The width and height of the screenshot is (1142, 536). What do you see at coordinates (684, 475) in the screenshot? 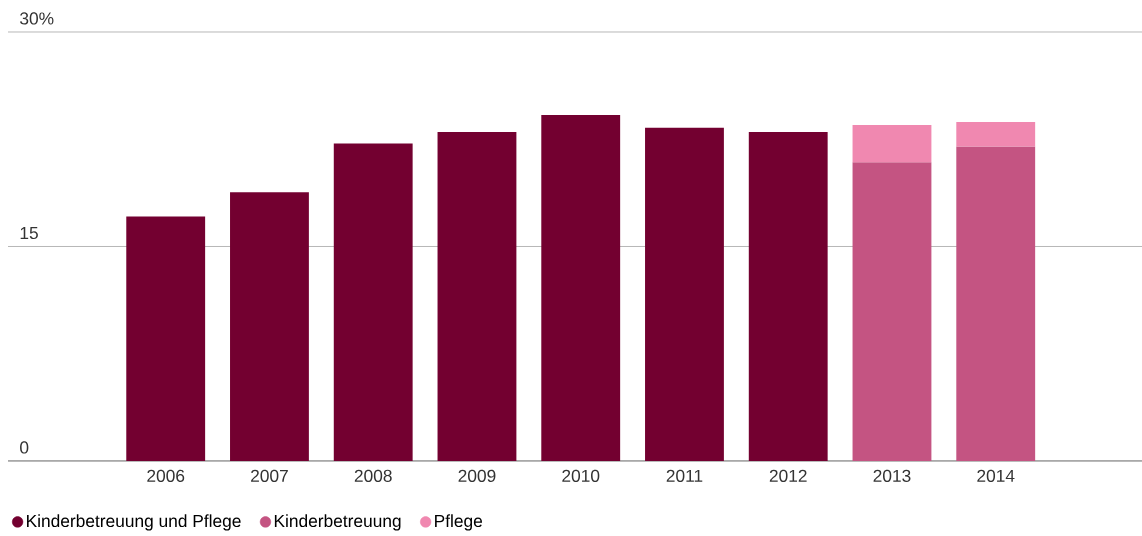
I see `x-tick-label: 2011` at bounding box center [684, 475].